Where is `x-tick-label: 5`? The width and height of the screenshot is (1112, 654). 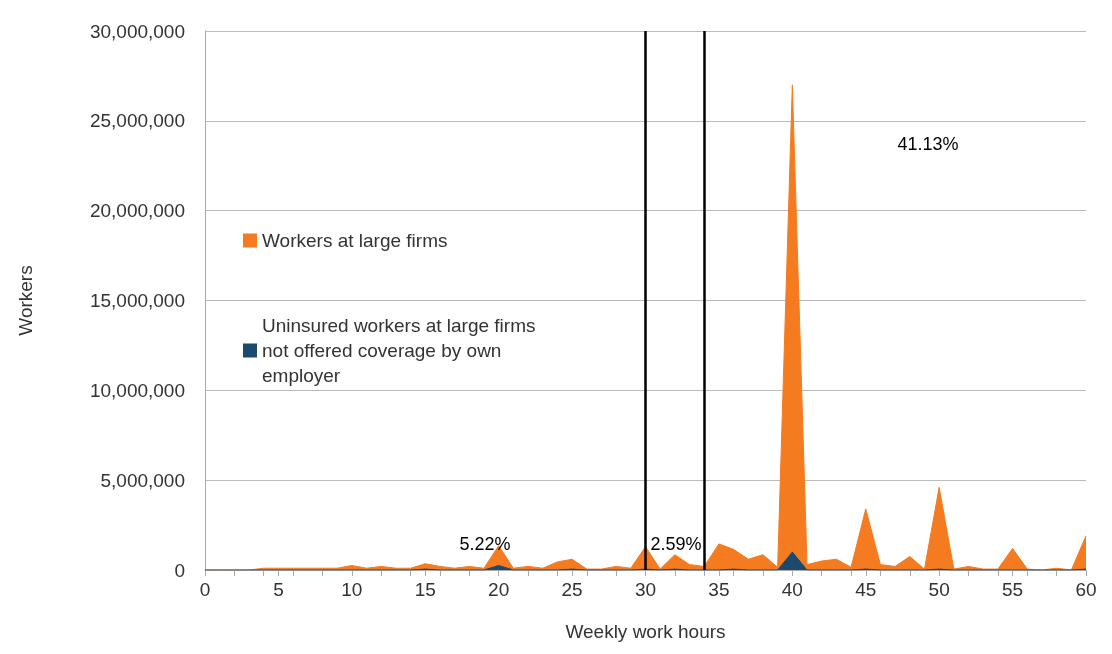 x-tick-label: 5 is located at coordinates (278, 589).